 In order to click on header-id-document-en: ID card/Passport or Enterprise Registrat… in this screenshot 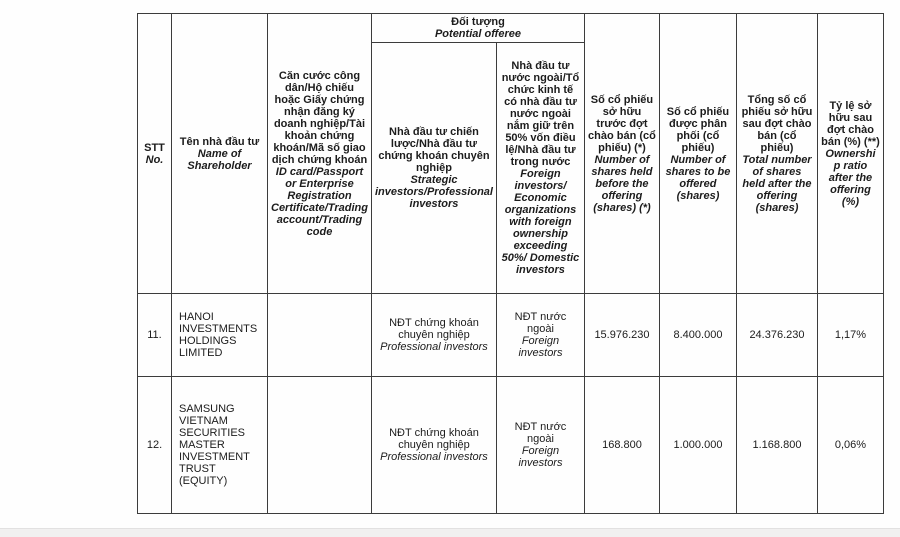, I will do `click(319, 201)`.